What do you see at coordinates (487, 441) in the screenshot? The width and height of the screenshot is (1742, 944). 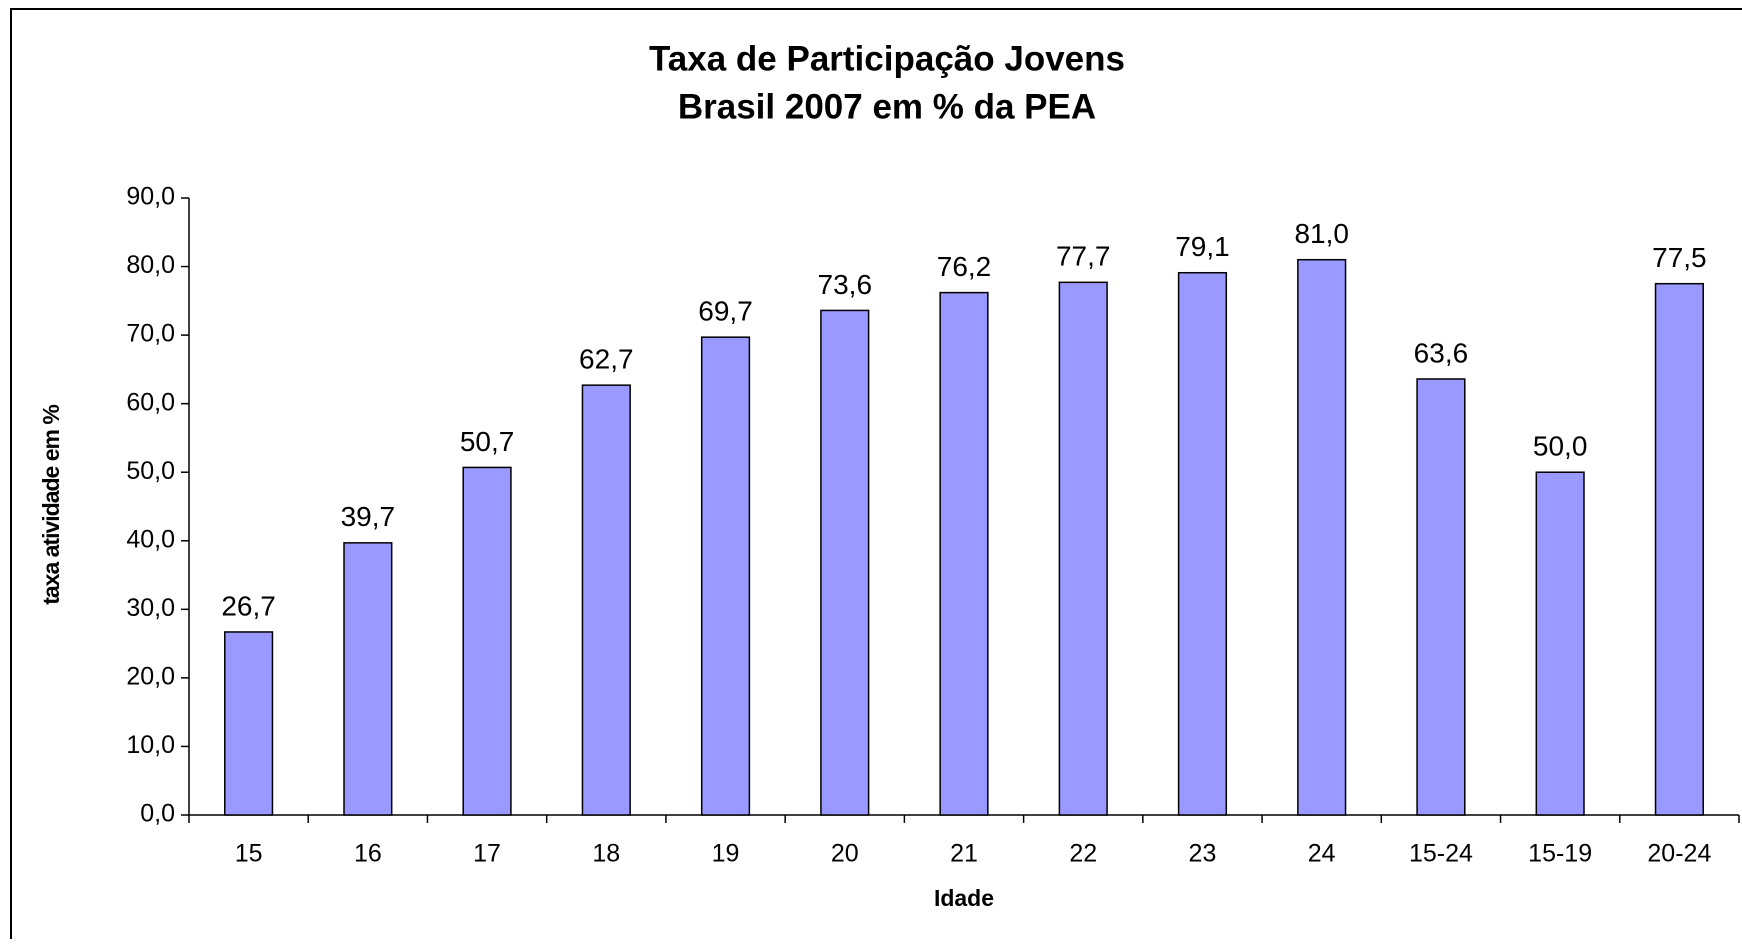 I see `value-label: 50,7` at bounding box center [487, 441].